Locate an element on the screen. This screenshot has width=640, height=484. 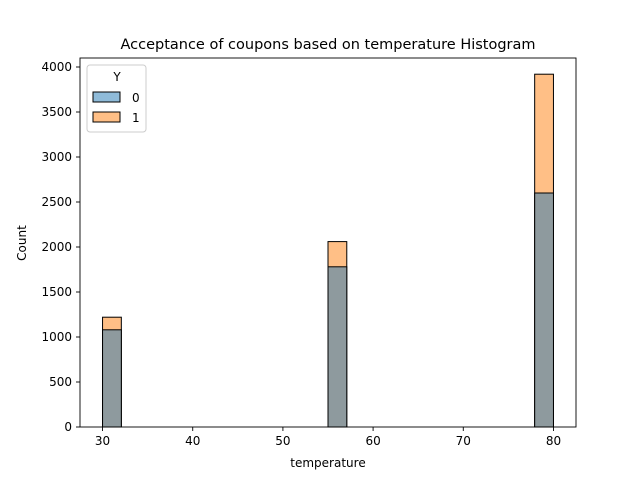
legend-label-1: 1 is located at coordinates (136, 118).